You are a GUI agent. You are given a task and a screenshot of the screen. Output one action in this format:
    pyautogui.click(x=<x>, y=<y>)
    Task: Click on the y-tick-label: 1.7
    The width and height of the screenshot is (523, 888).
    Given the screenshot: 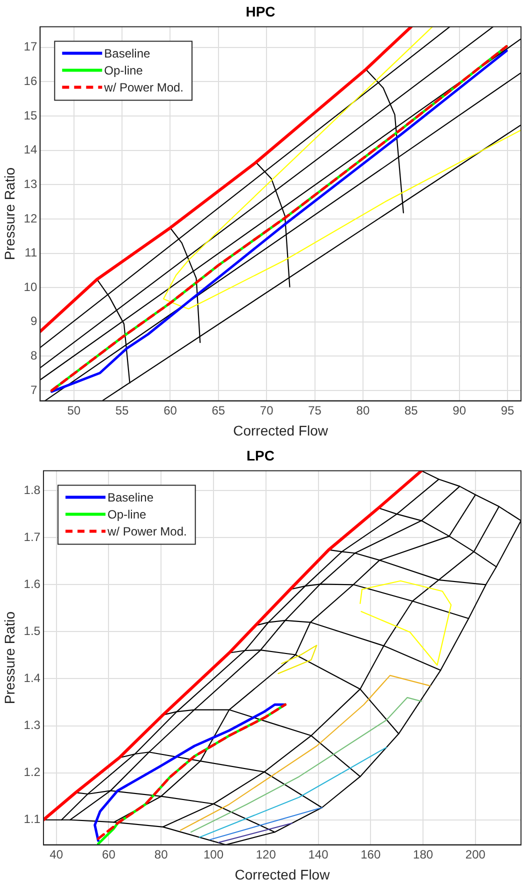 What is the action you would take?
    pyautogui.click(x=32, y=537)
    